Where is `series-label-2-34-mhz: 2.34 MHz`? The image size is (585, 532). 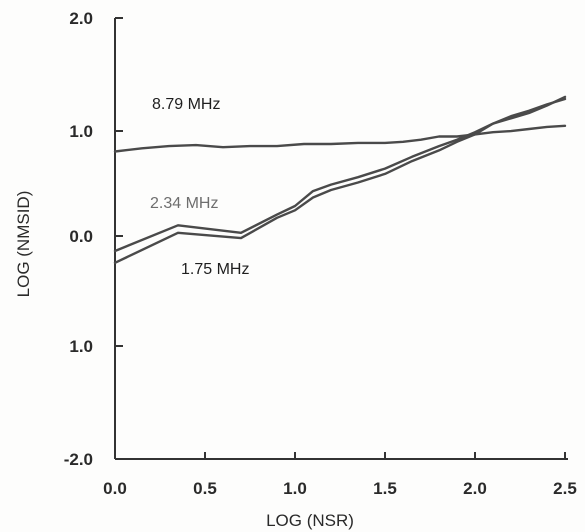
series-label-2-34-mhz: 2.34 MHz is located at coordinates (184, 203).